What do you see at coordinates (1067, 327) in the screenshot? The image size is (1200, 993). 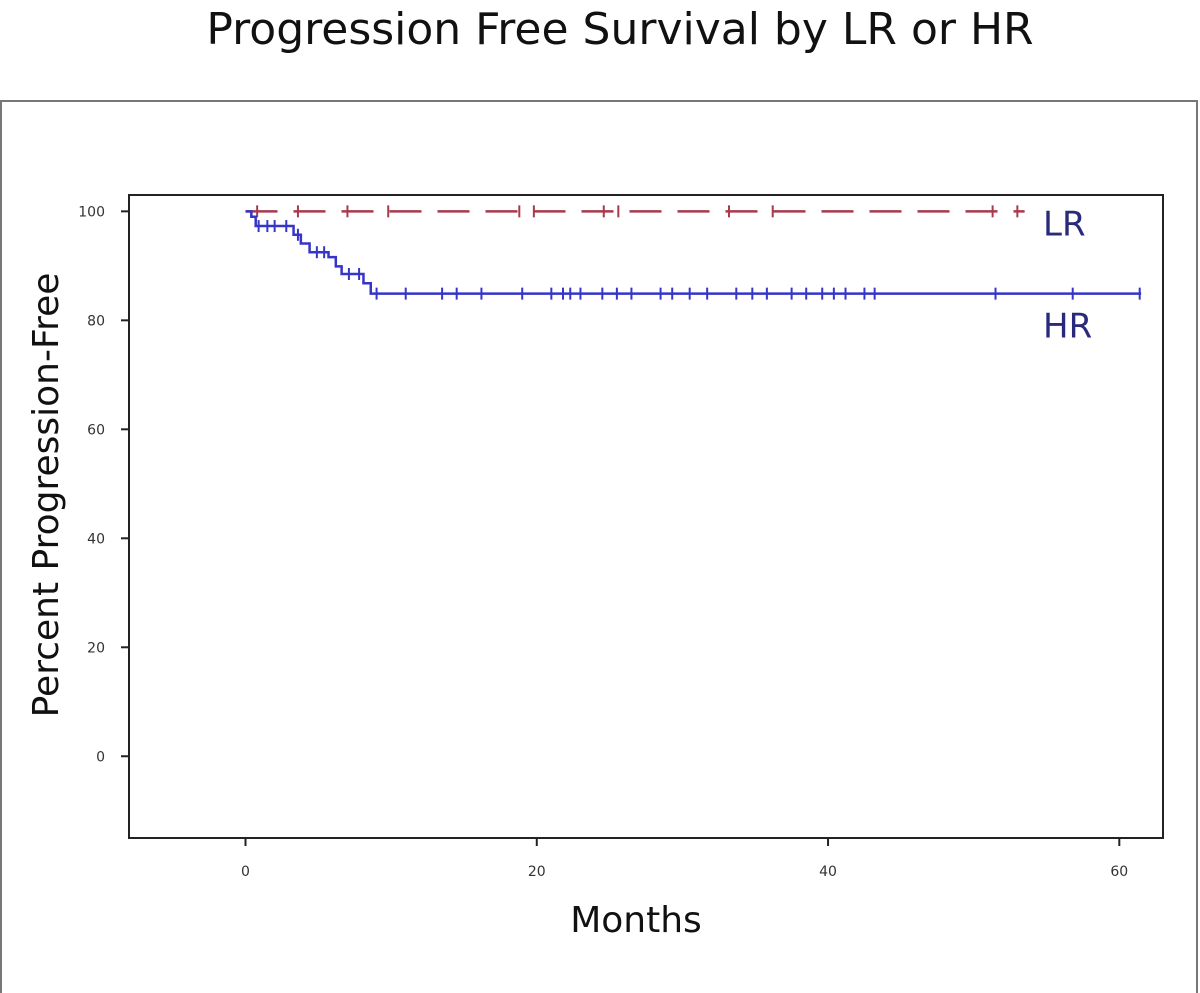 I see `series-label-hr: HR` at bounding box center [1067, 327].